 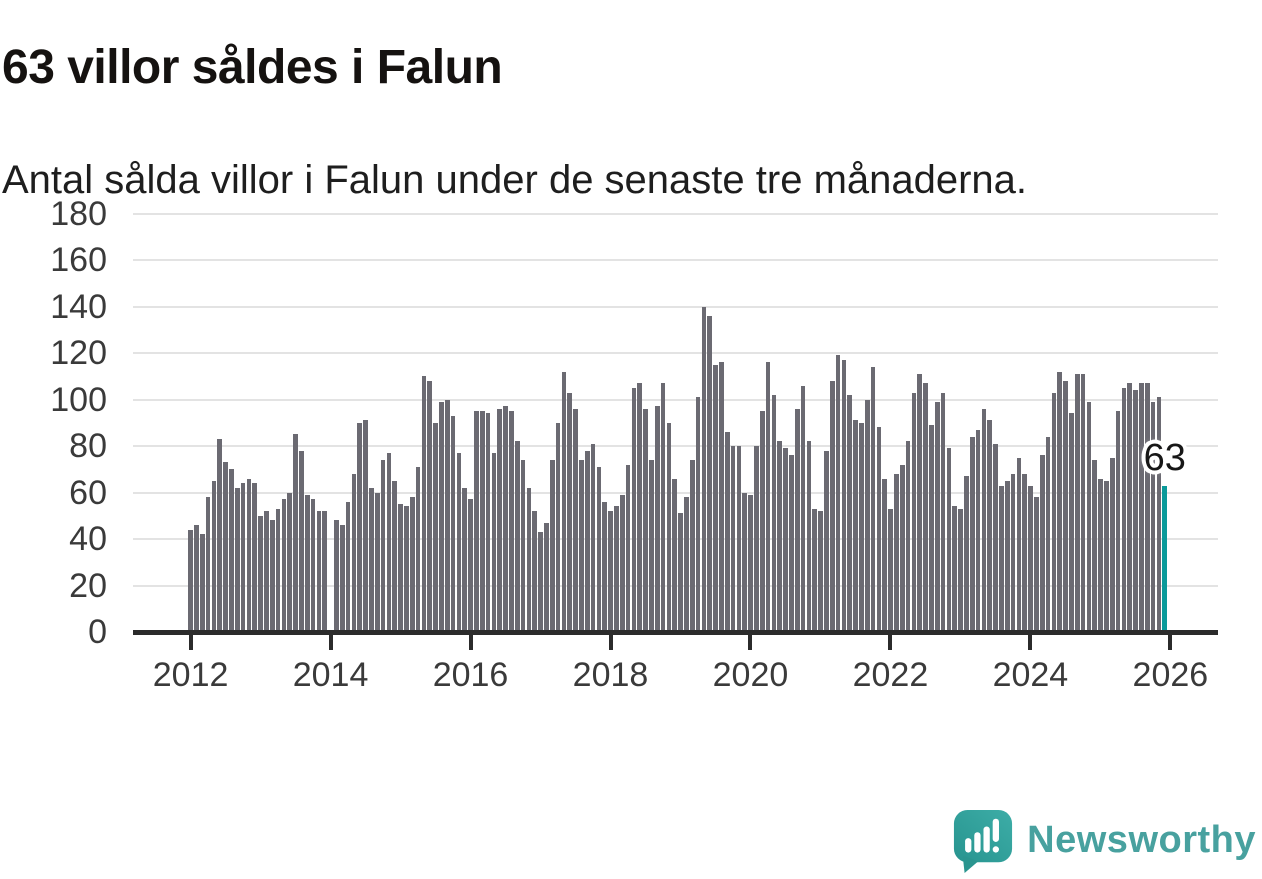 I want to click on newsworthy-logo-icon, so click(x=983, y=841).